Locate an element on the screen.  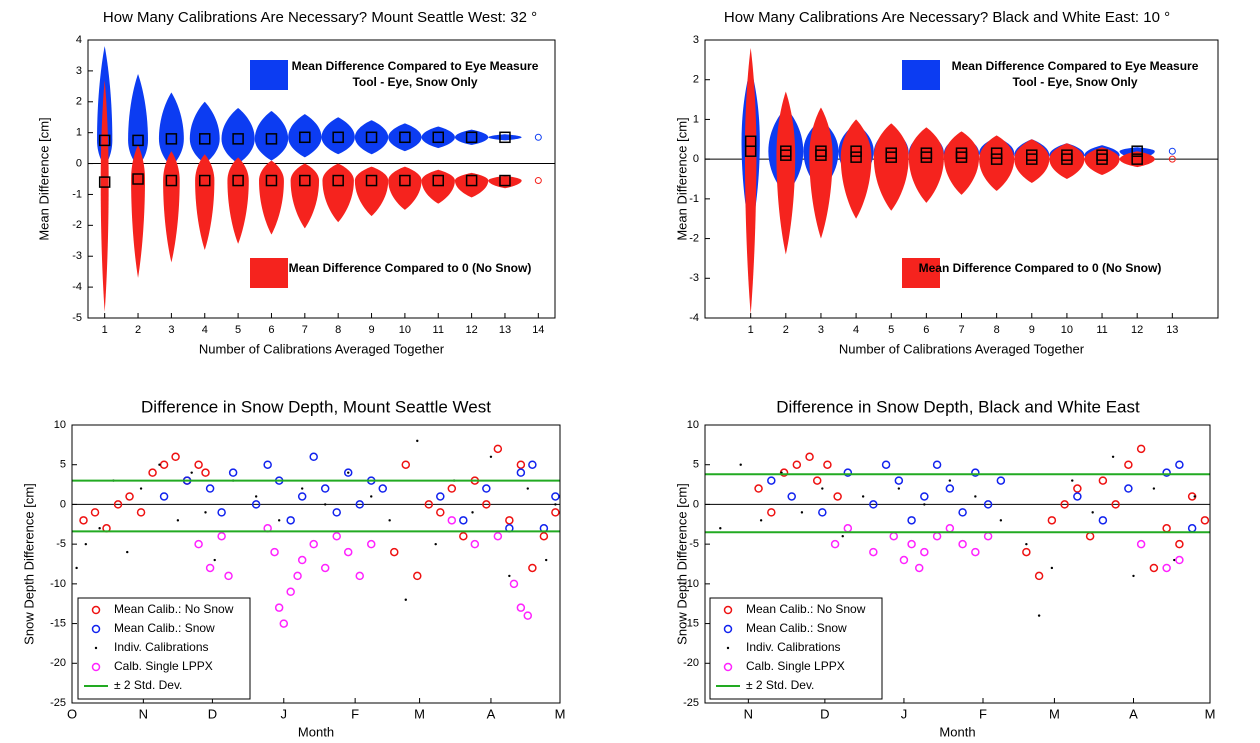
y-tick-label: 2 is located at coordinates (79, 102).